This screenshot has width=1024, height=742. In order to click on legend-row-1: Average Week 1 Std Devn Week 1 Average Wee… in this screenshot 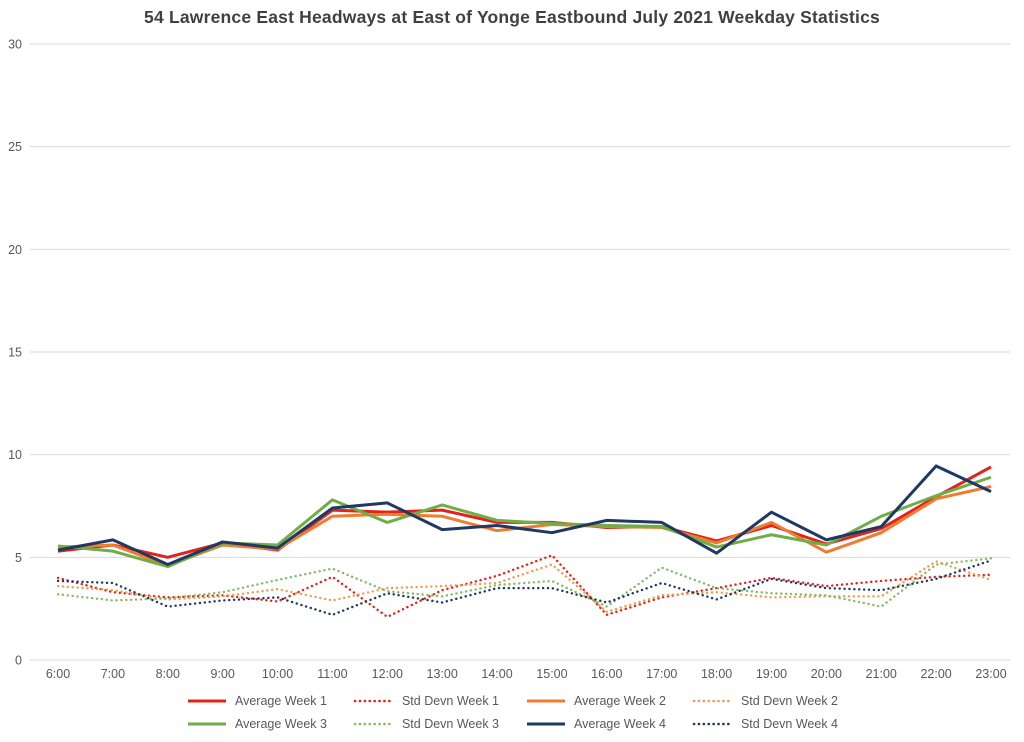, I will do `click(512, 700)`.